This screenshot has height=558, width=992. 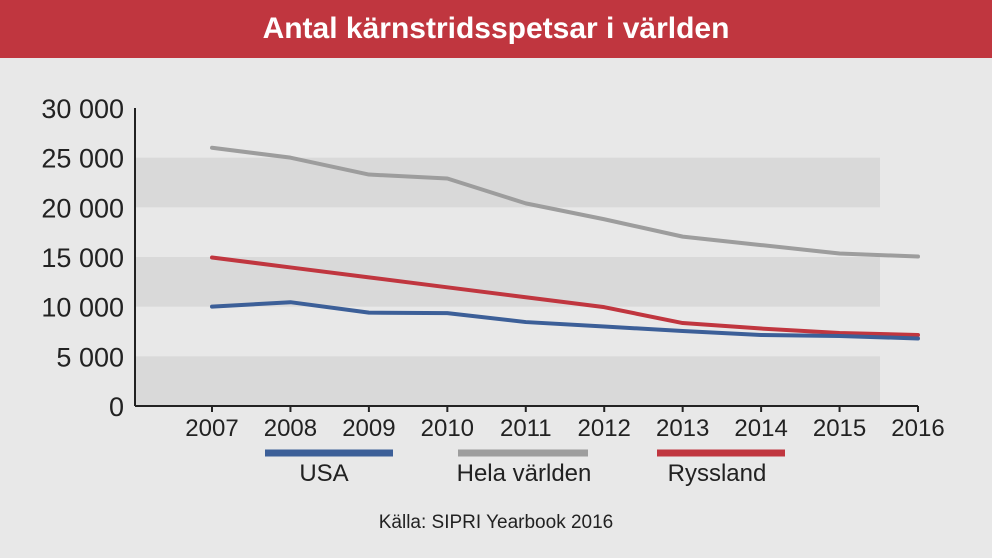 What do you see at coordinates (526, 428) in the screenshot?
I see `x-tick-label: 2011` at bounding box center [526, 428].